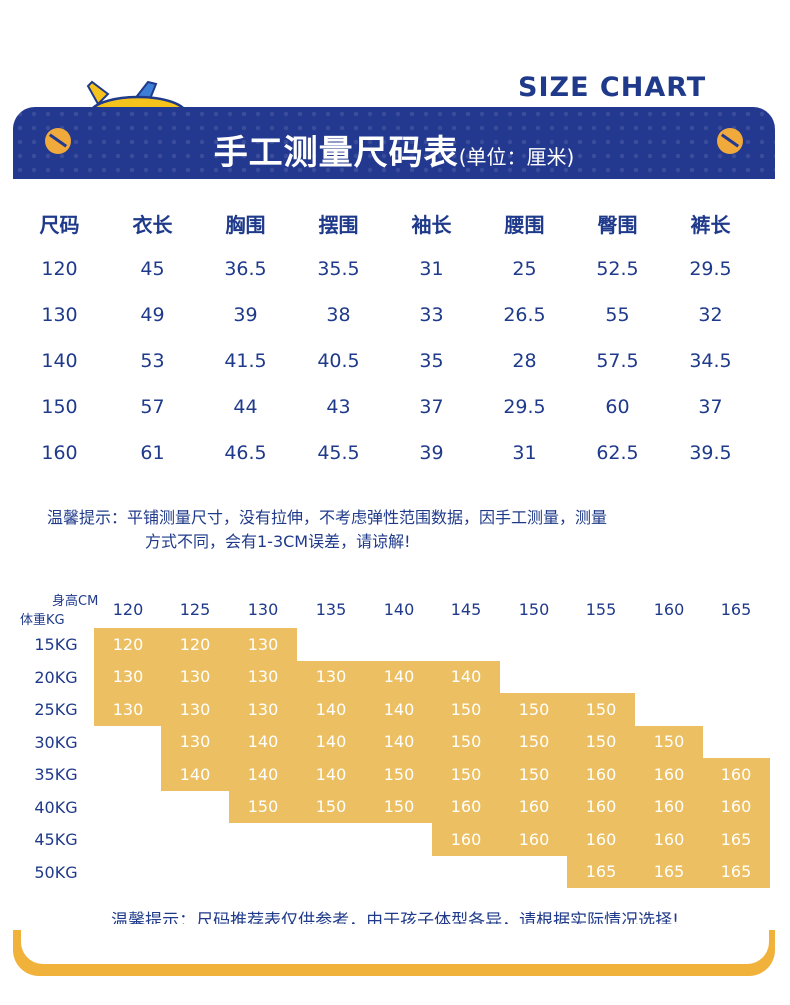  Describe the element at coordinates (338, 269) in the screenshot. I see `table-cell: 35.5` at that location.